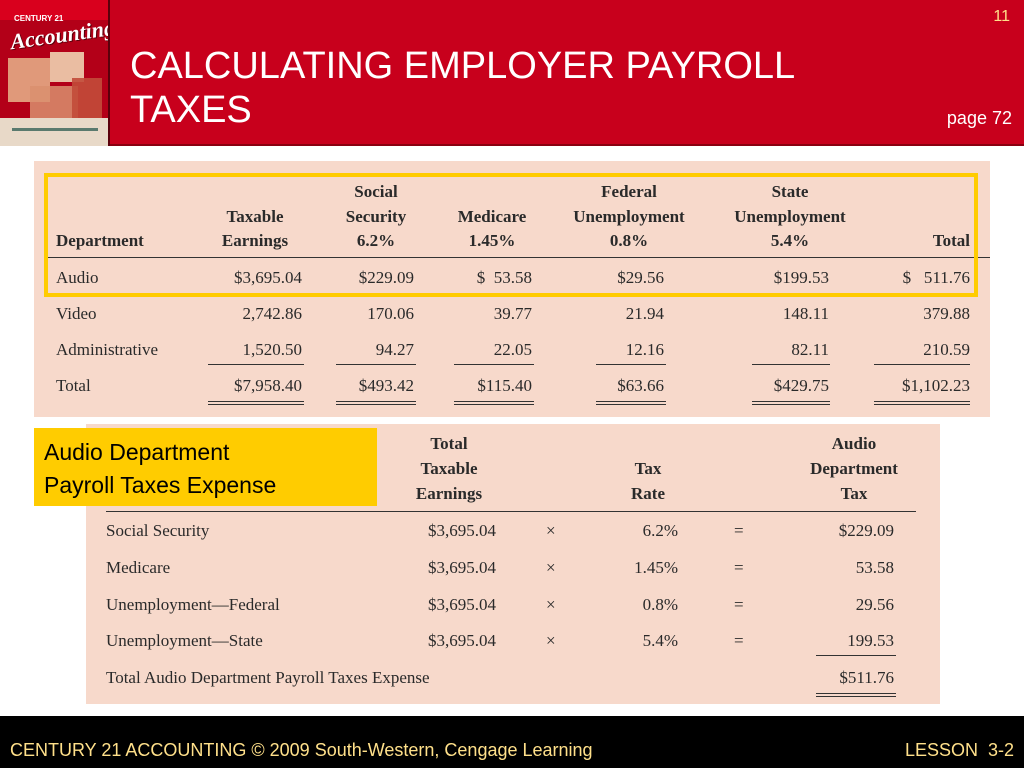 The height and width of the screenshot is (768, 1024). I want to click on textbook-cover-image: CENTURY 21 Accounting, so click(55, 73).